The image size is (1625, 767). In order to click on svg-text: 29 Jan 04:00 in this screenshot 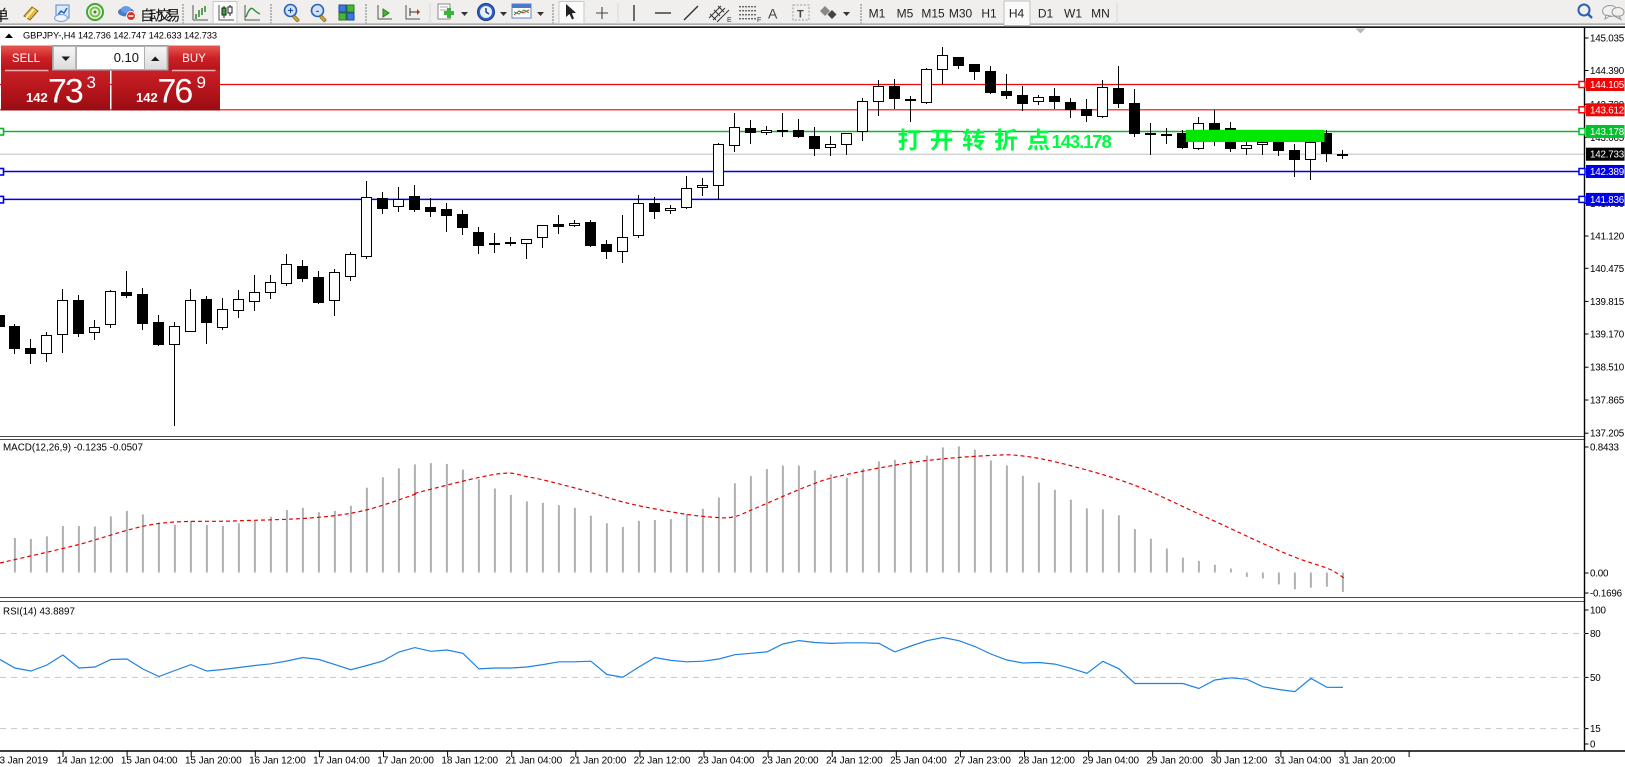, I will do `click(1110, 761)`.